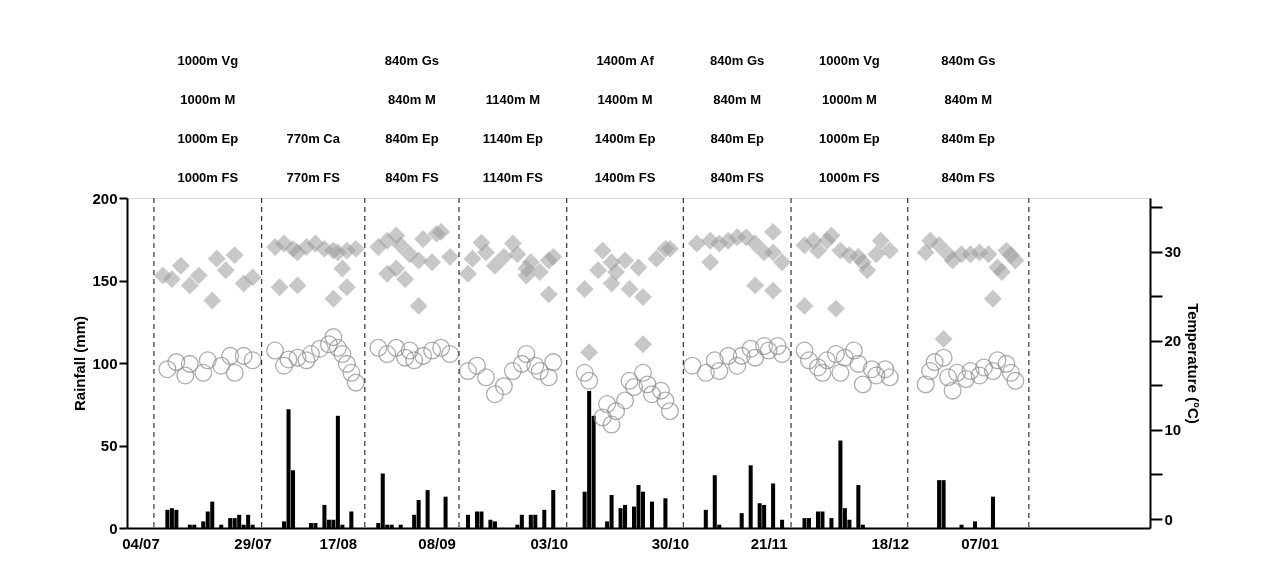 This screenshot has height=579, width=1263. I want to click on y-tick-label: 200, so click(105, 198).